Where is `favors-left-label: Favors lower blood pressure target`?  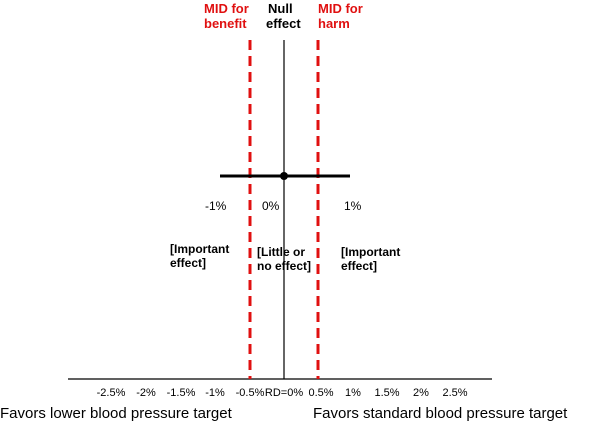 favors-left-label: Favors lower blood pressure target is located at coordinates (116, 413).